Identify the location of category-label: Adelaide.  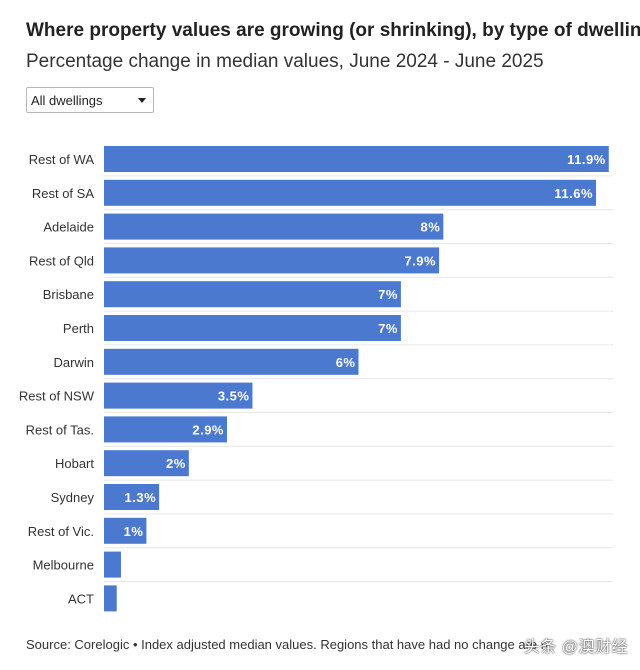
(68, 227).